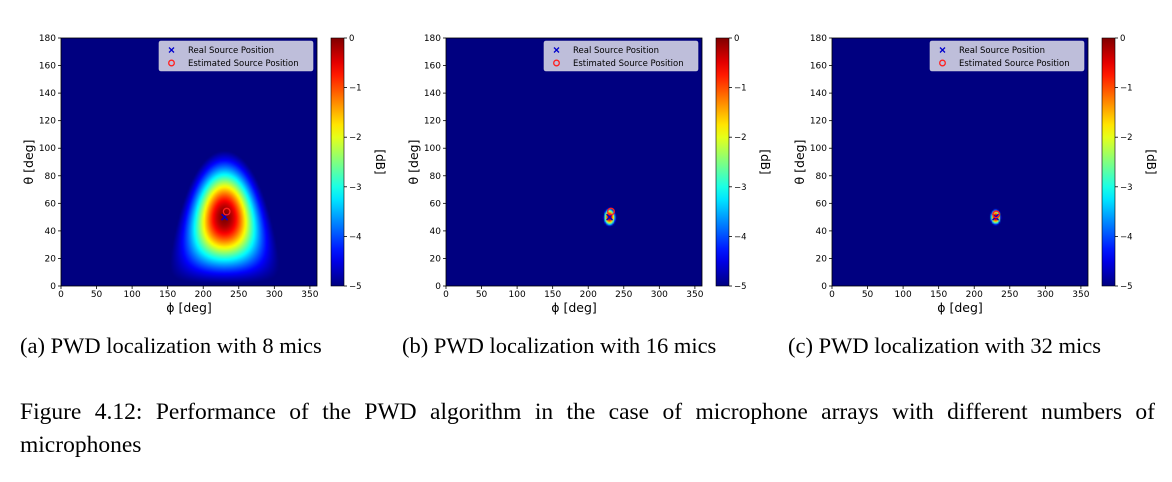 Image resolution: width=1172 pixels, height=482 pixels. Describe the element at coordinates (559, 345) in the screenshot. I see `subplot-b-caption: (b) PWD localization with 16 mics` at that location.